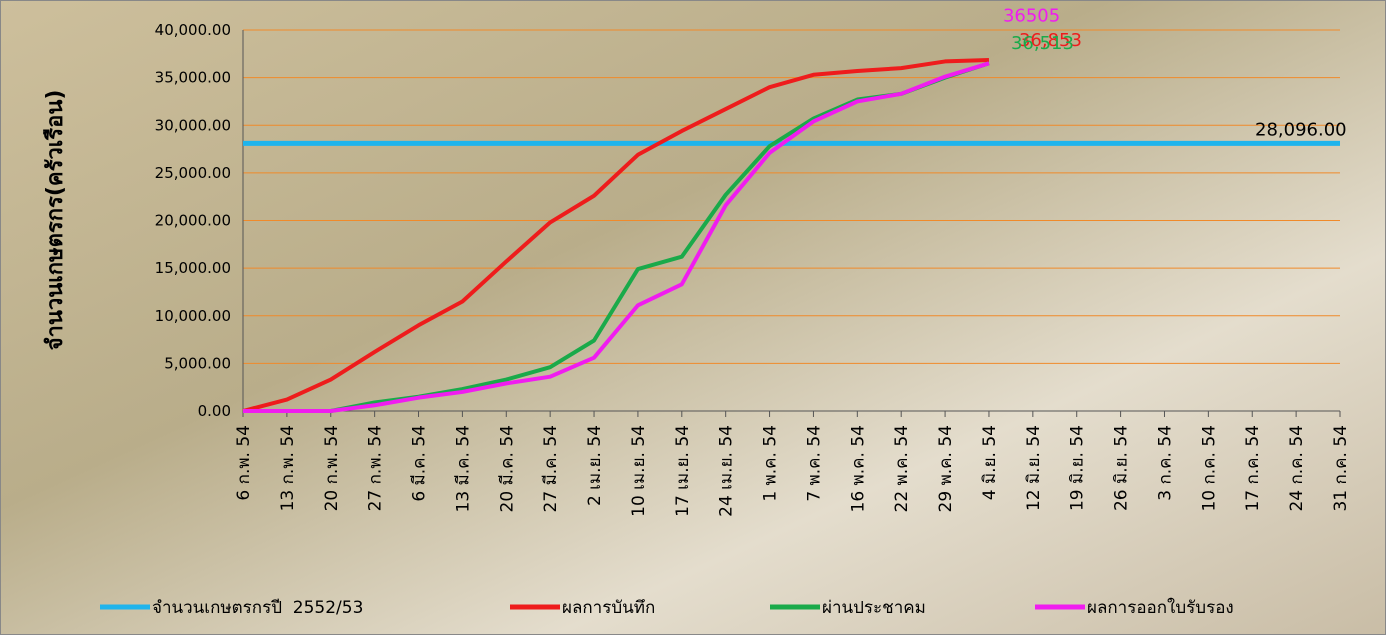 The width and height of the screenshot is (1386, 635). Describe the element at coordinates (771, 463) in the screenshot. I see `x-tick-label: 1 พ.ค. 54` at that location.